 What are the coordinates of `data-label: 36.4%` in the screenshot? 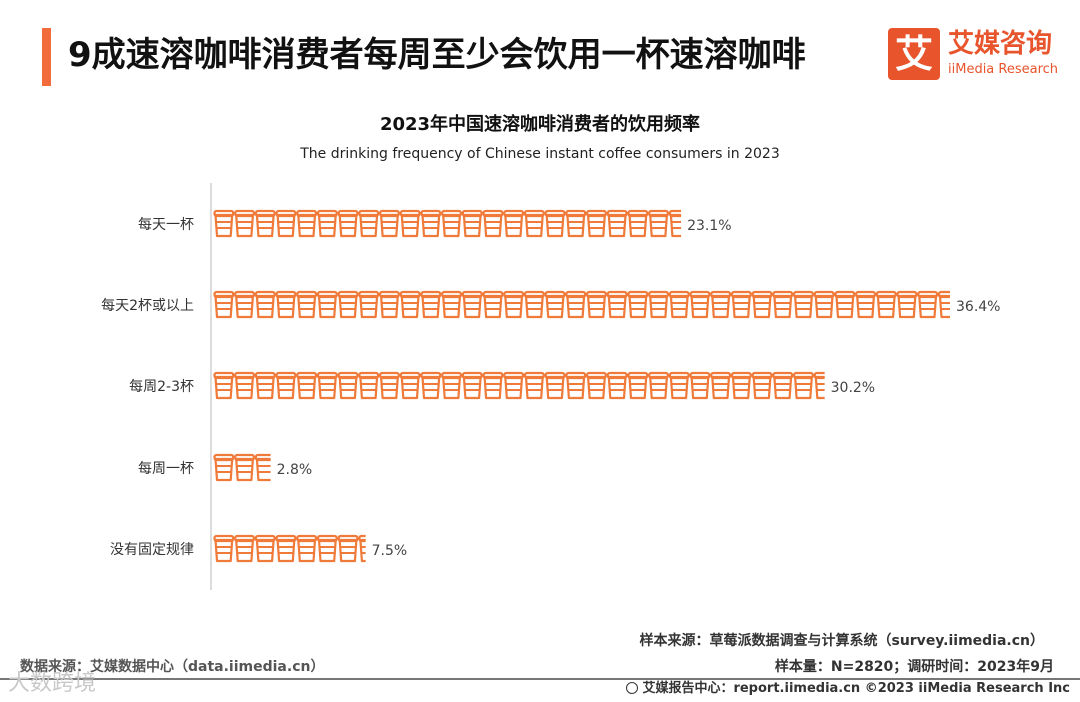 It's located at (978, 307).